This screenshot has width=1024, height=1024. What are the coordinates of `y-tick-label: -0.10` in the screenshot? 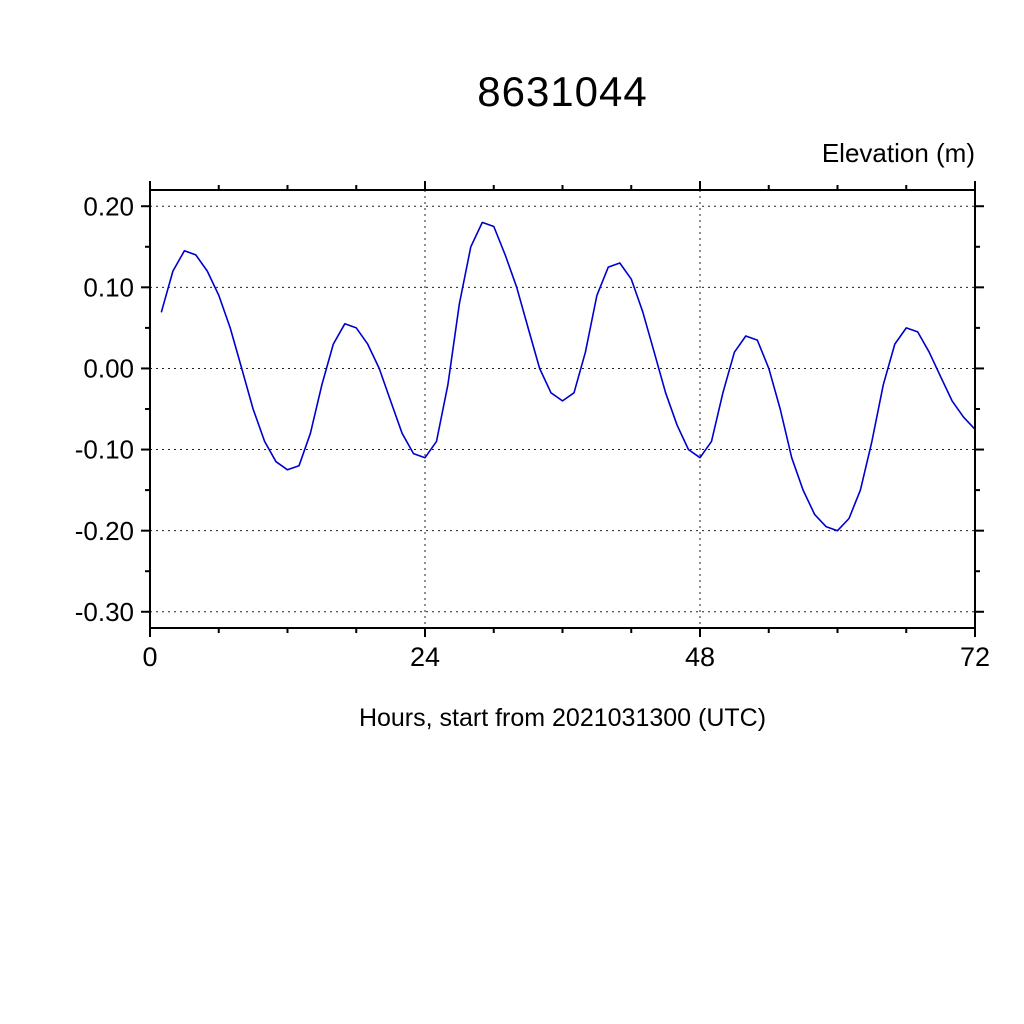 It's located at (104, 450).